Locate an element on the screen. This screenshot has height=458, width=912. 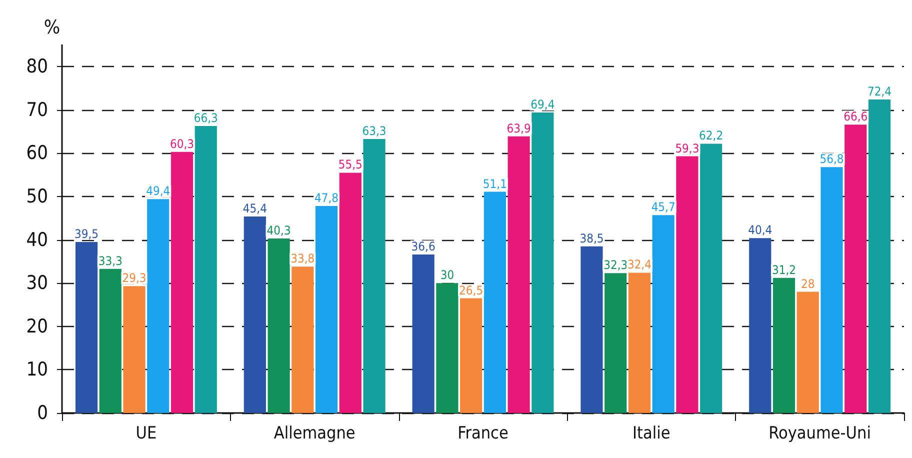
x-tick-label: UE is located at coordinates (146, 434).